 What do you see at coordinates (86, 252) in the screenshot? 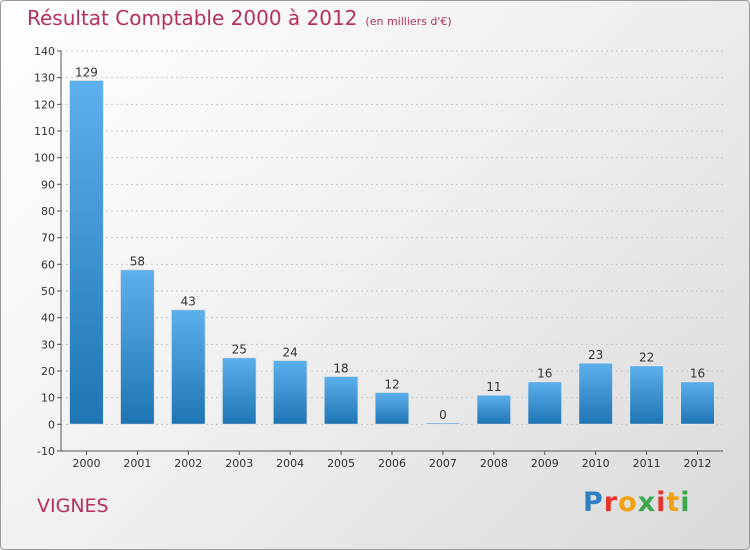
I see `bar-2000` at bounding box center [86, 252].